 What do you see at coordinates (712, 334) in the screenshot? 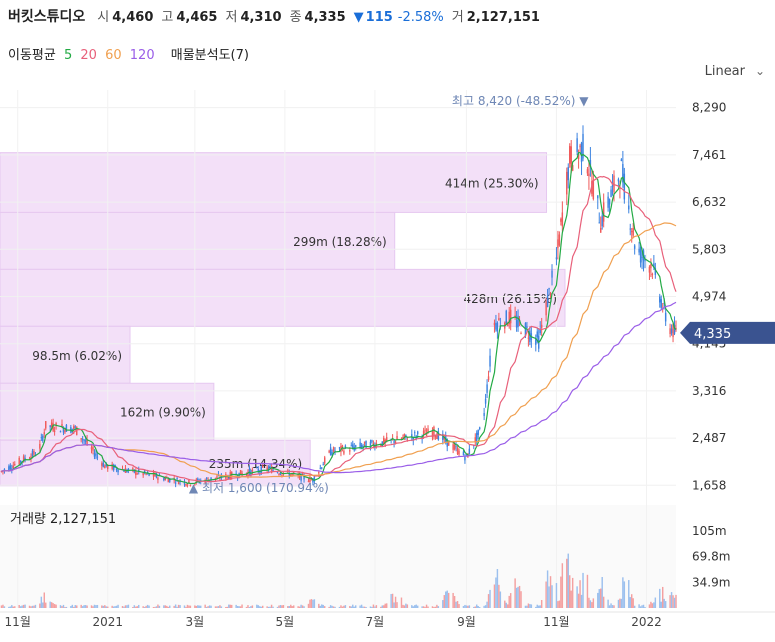
I see `last-price-label: 4,335` at bounding box center [712, 334].